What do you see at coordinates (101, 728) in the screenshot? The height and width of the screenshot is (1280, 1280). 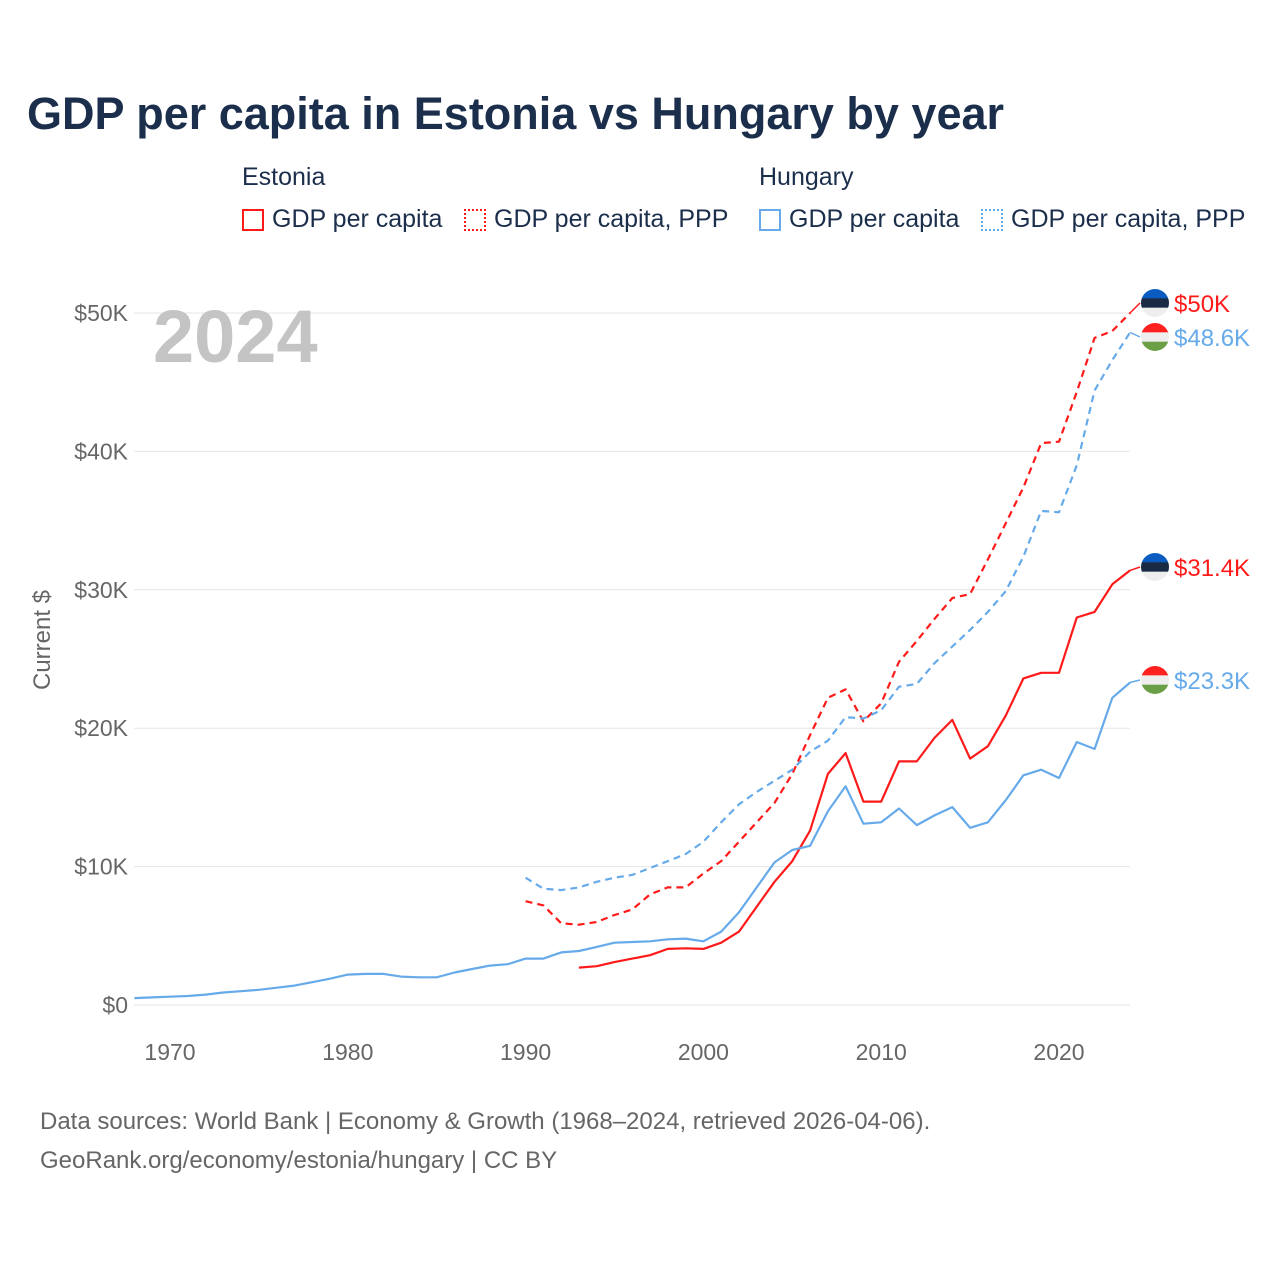 I see `y-tick-label: $20K` at bounding box center [101, 728].